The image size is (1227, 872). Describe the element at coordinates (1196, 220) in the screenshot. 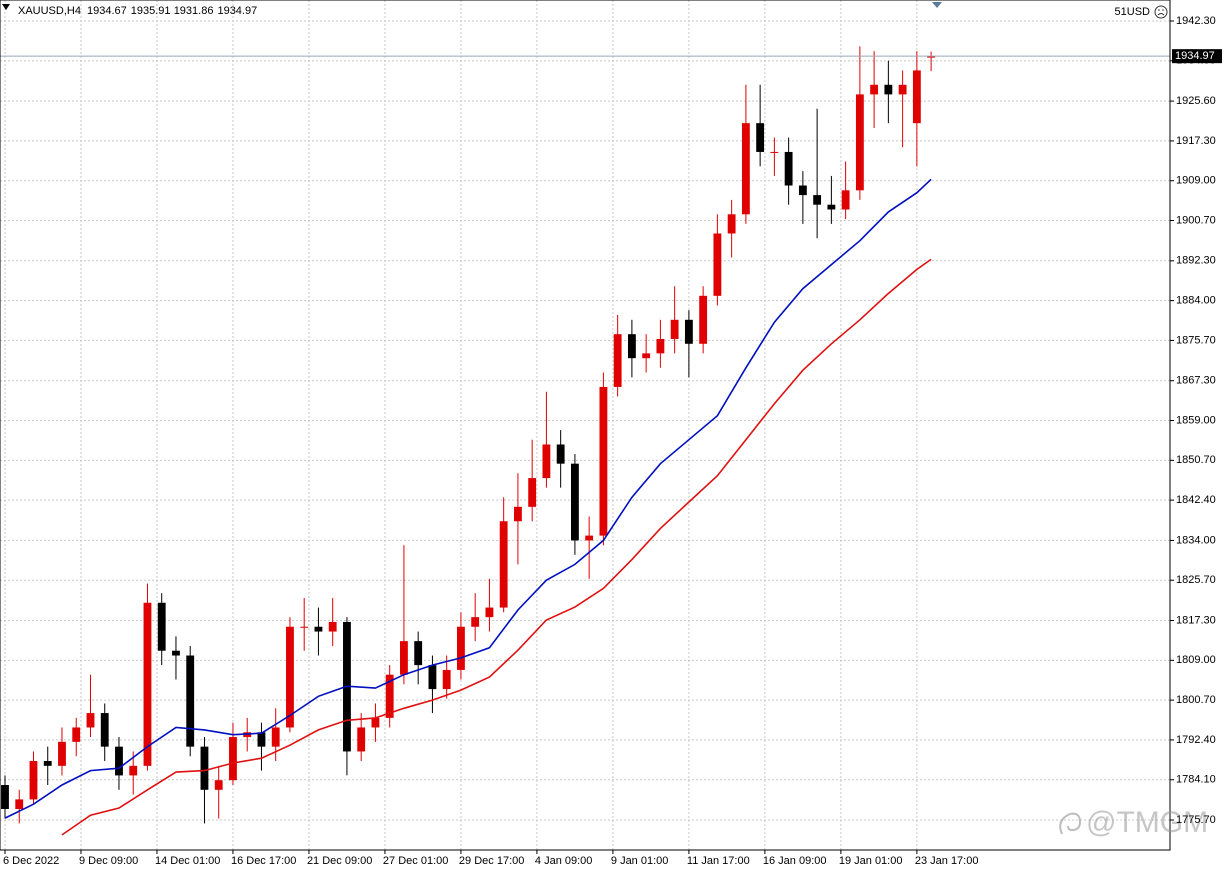

I see `y-tick-label: 1900.70` at that location.